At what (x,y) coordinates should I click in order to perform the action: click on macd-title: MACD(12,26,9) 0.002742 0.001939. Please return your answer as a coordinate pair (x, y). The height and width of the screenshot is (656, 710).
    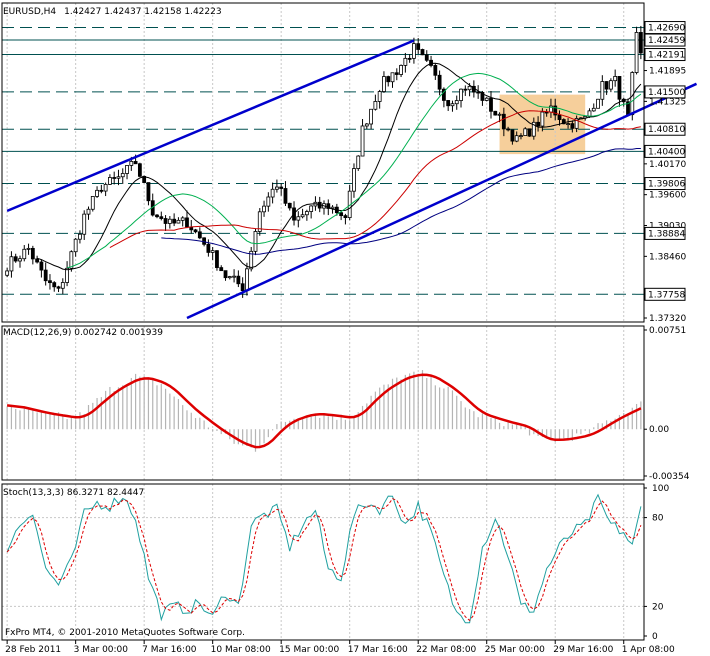
    Looking at the image, I should click on (83, 333).